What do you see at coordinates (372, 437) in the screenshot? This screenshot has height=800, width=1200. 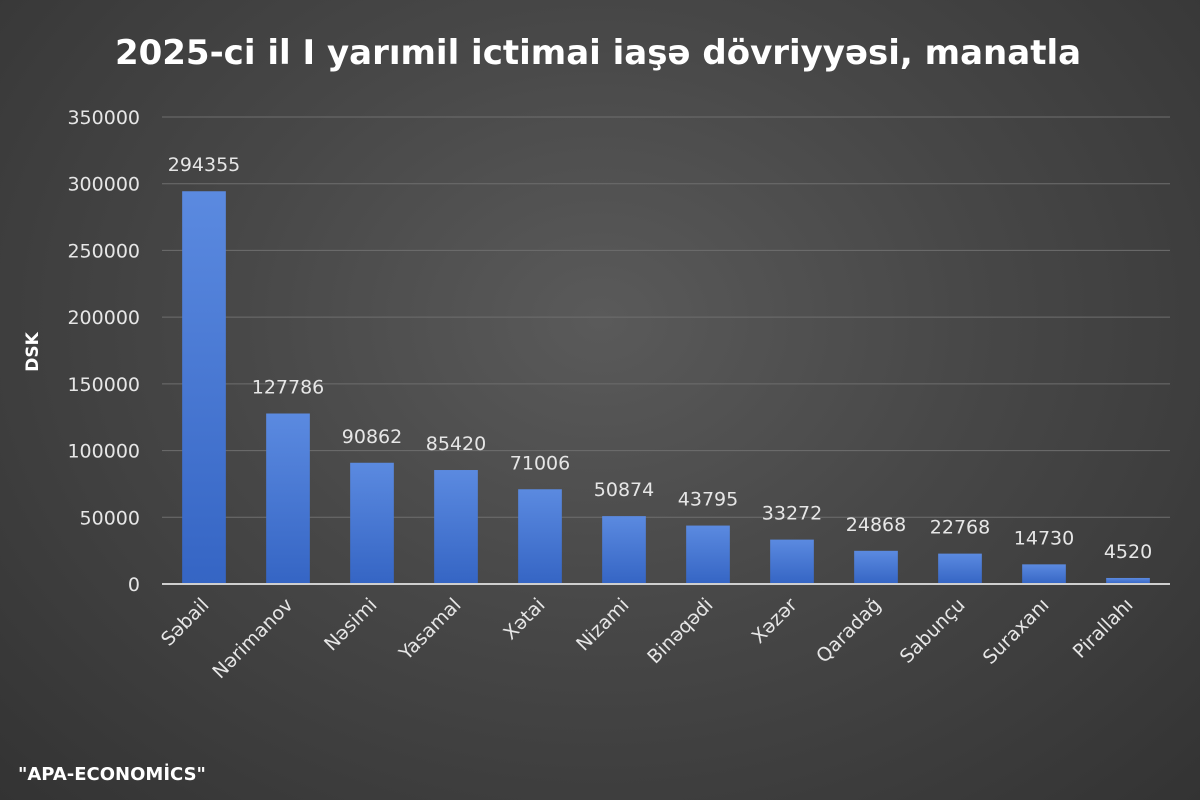 I see `data-label: 90862` at bounding box center [372, 437].